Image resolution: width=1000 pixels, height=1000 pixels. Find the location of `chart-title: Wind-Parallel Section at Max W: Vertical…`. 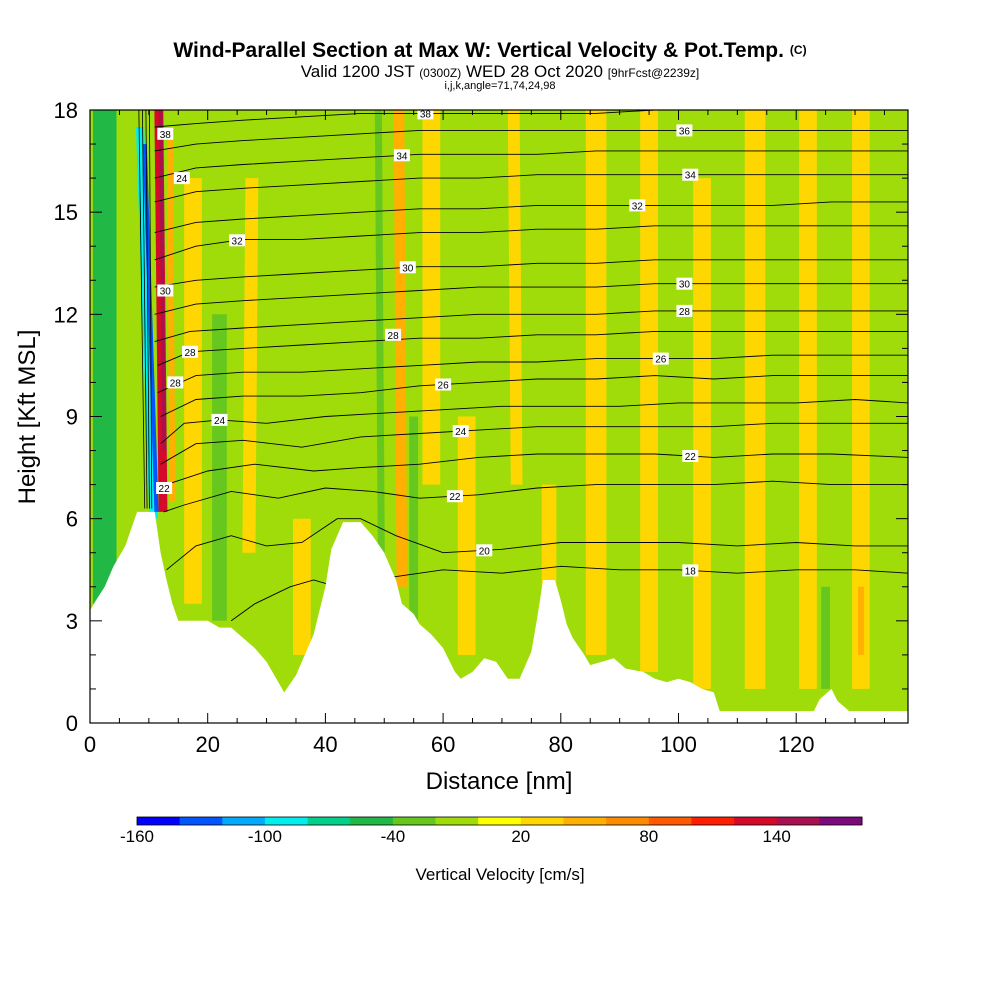

chart-title: Wind-Parallel Section at Max W: Vertical… is located at coordinates (489, 50).